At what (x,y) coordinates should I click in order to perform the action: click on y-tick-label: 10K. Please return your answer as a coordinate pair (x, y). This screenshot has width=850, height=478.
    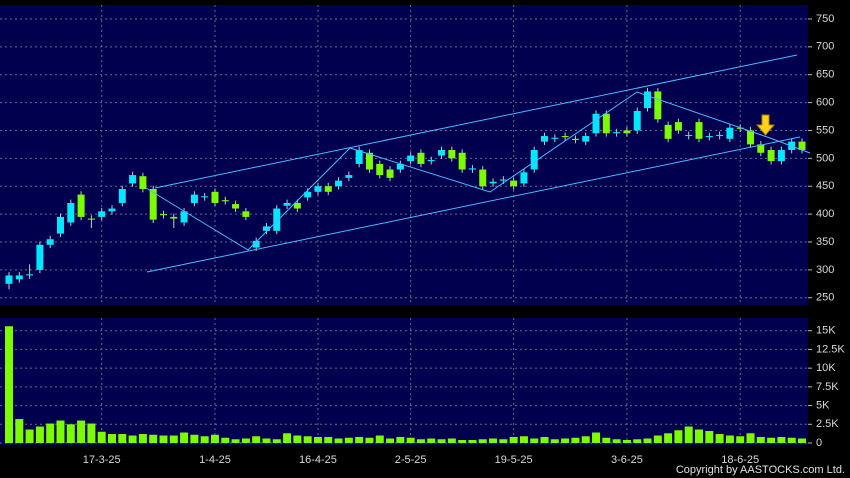
    Looking at the image, I should click on (826, 368).